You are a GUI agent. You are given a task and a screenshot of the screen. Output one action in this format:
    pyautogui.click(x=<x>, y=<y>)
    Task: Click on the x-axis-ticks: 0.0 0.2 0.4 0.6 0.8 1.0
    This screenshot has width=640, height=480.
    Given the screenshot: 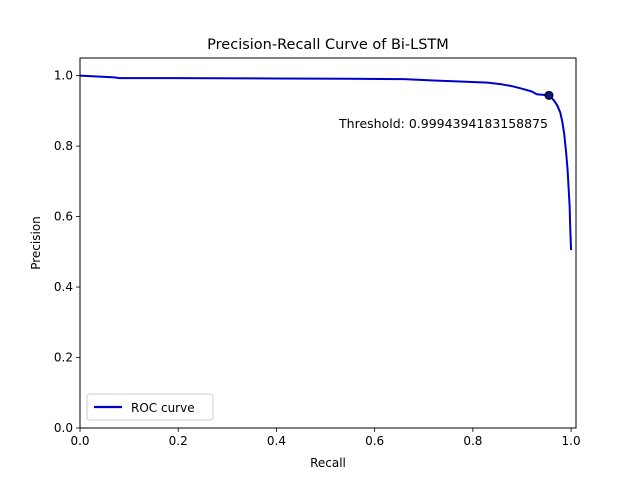 What is the action you would take?
    pyautogui.click(x=325, y=438)
    